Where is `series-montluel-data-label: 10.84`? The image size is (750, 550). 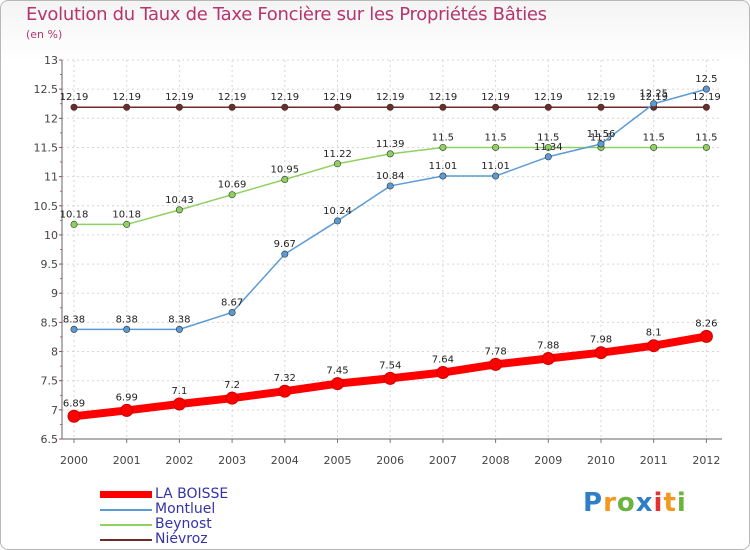
series-montluel-data-label: 10.84 is located at coordinates (390, 176).